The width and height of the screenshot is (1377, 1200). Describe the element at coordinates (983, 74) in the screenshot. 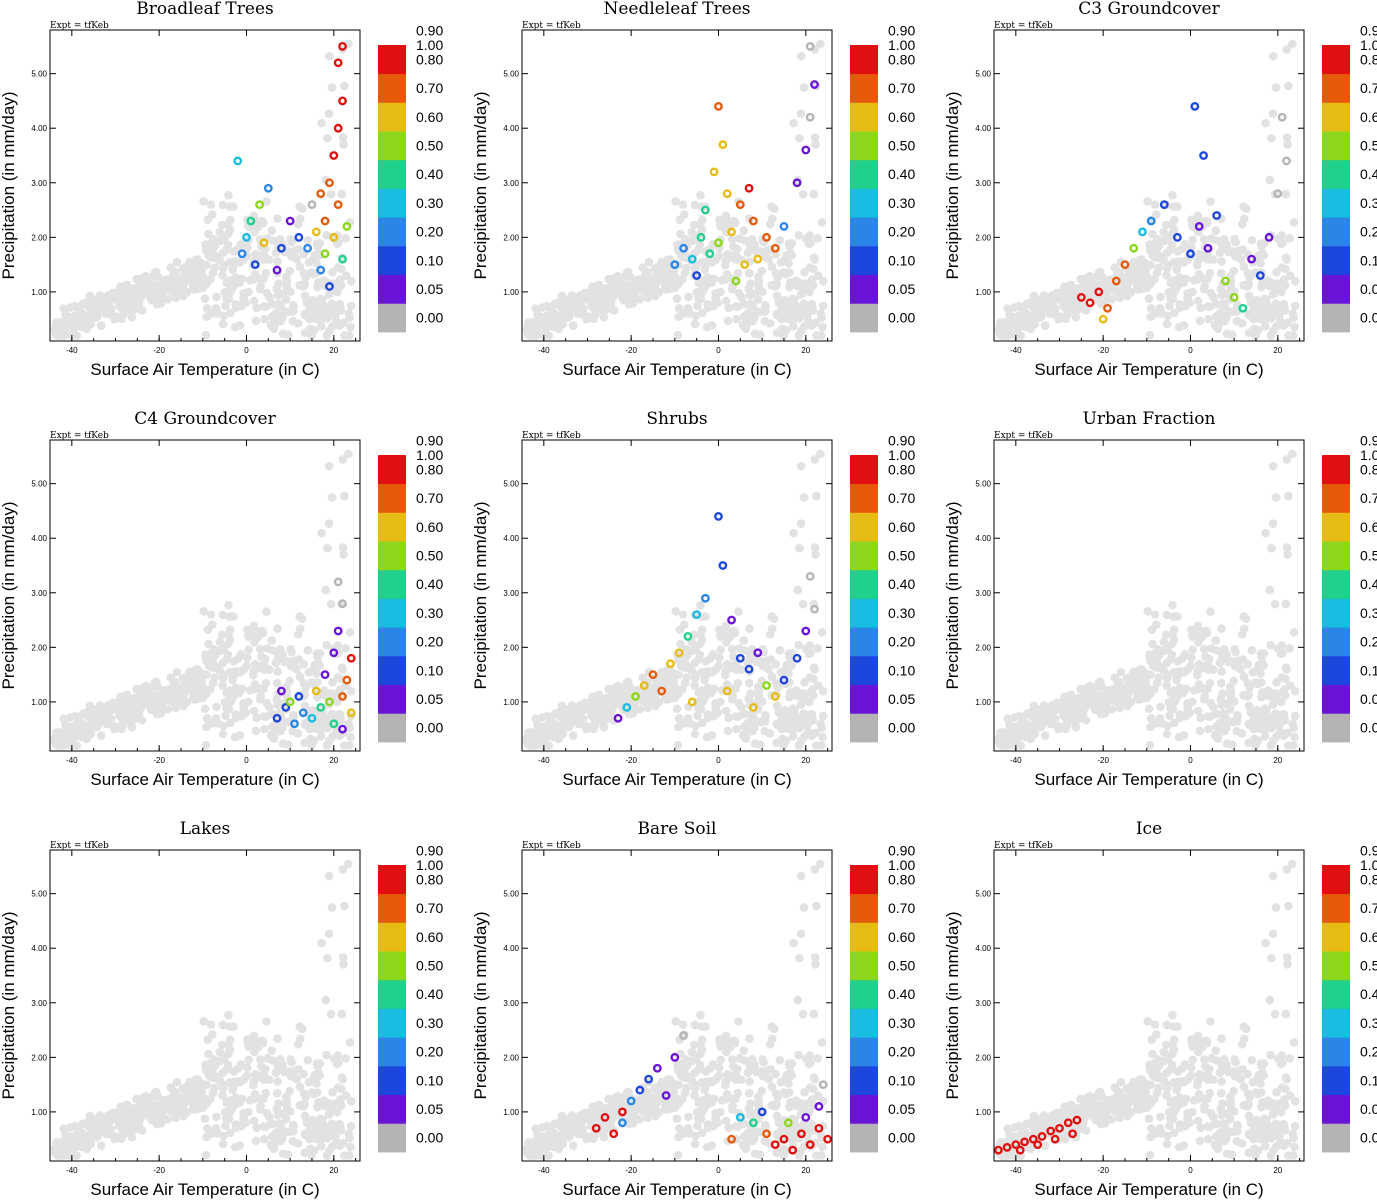

I see `y-tick-label: 5.00` at that location.